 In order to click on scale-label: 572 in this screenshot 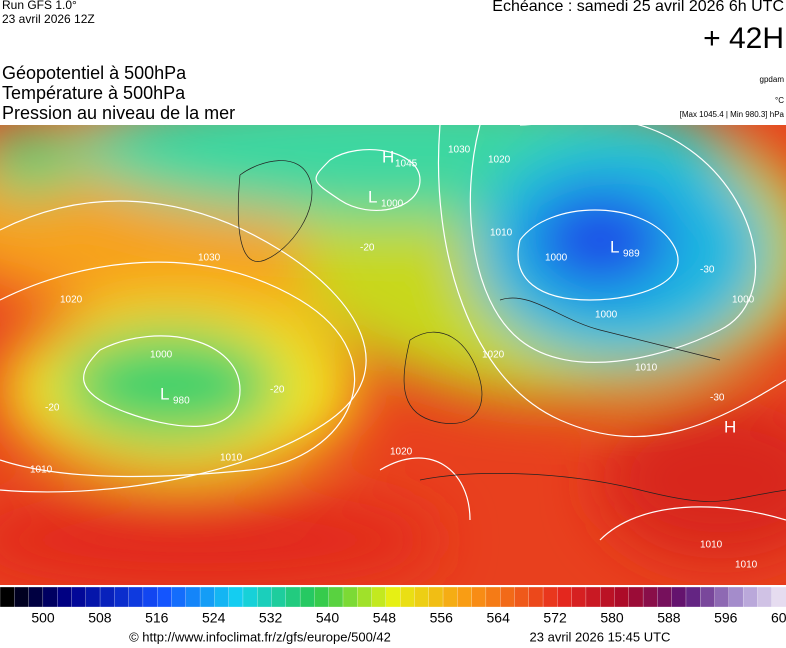, I will do `click(555, 618)`.